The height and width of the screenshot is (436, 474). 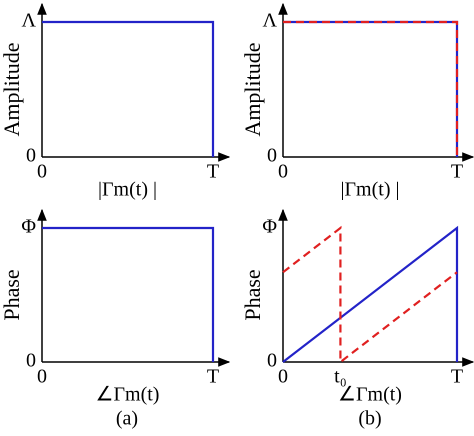 I want to click on x-tick-label: t₀, so click(x=340, y=377).